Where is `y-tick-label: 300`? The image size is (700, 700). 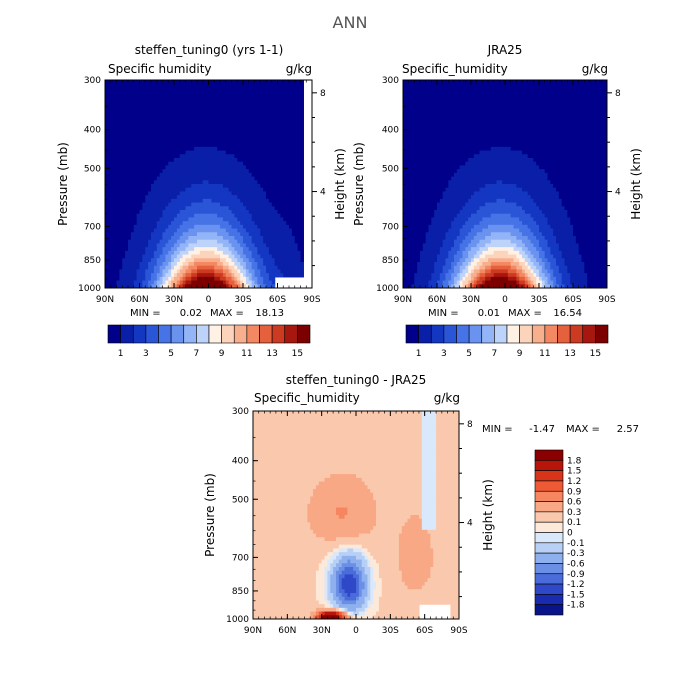
y-tick-label: 300 is located at coordinates (92, 81).